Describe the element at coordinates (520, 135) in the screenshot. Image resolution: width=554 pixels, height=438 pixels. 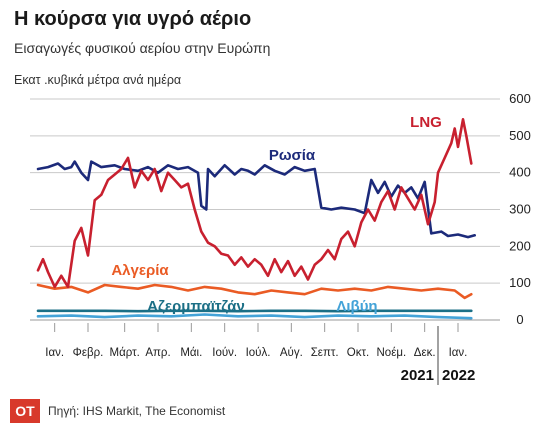
I see `y-tick-label: 500` at that location.